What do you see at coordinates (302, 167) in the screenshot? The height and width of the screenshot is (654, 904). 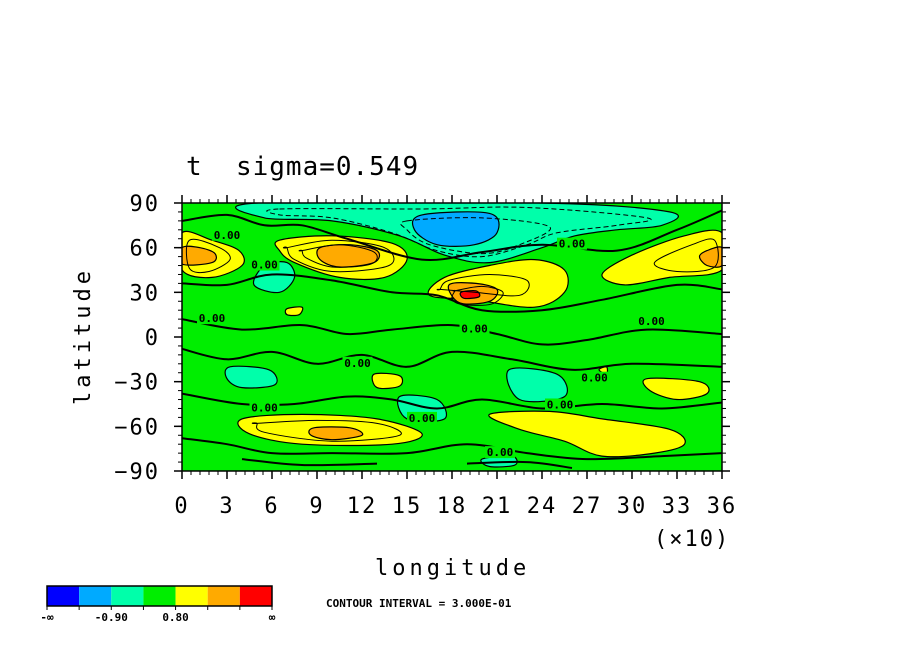 I see `chart-title: t sigma=0.549` at bounding box center [302, 167].